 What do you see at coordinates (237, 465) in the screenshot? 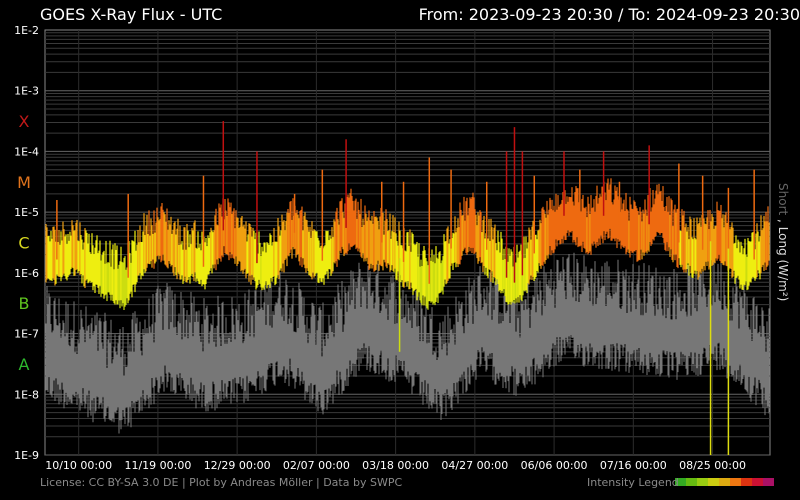
I see `x-tick-label: 12/29 00:00` at bounding box center [237, 465].